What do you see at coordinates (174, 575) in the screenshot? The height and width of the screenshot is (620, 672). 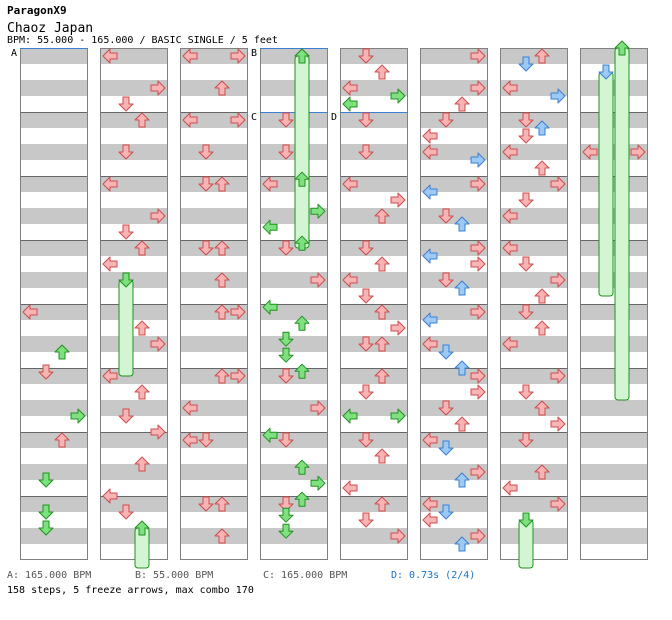 I see `section-b-bpm: B: 55.000 BPM` at bounding box center [174, 575].